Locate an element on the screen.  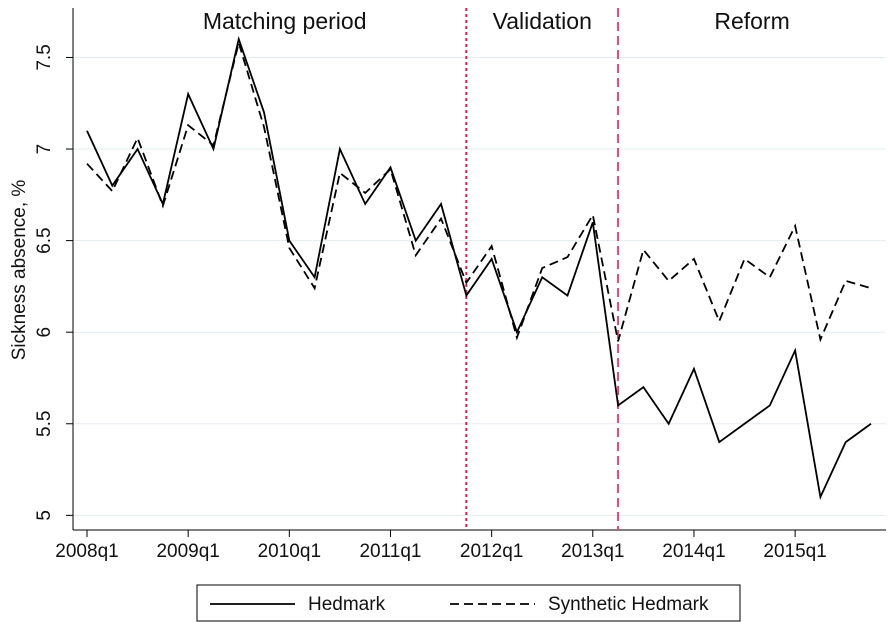
period-label: Matching period is located at coordinates (285, 21).